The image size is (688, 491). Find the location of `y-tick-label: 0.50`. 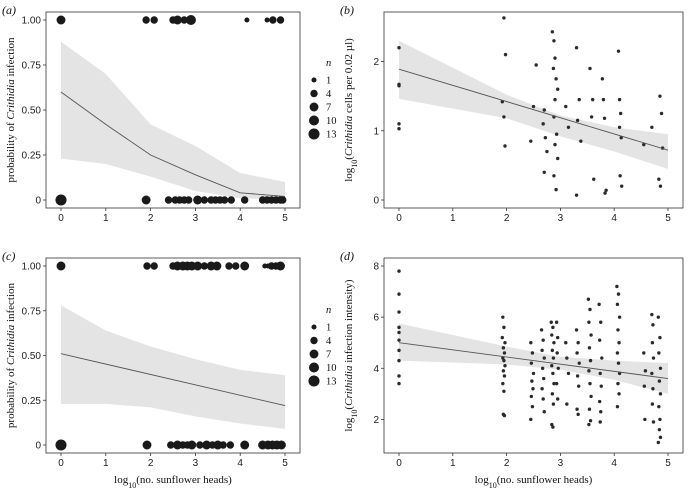

y-tick-label: 0.50 is located at coordinates (32, 111).